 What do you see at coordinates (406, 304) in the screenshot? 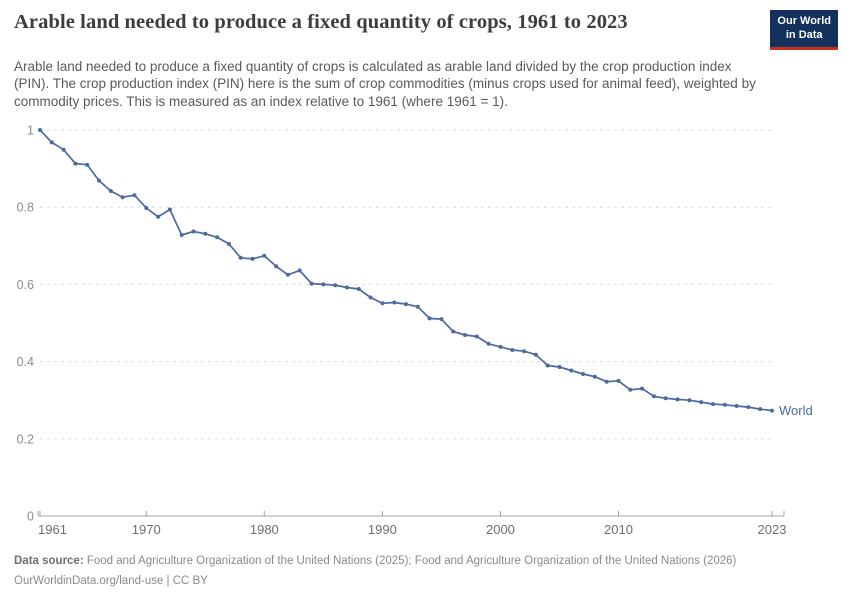
I see `data-point-1992` at bounding box center [406, 304].